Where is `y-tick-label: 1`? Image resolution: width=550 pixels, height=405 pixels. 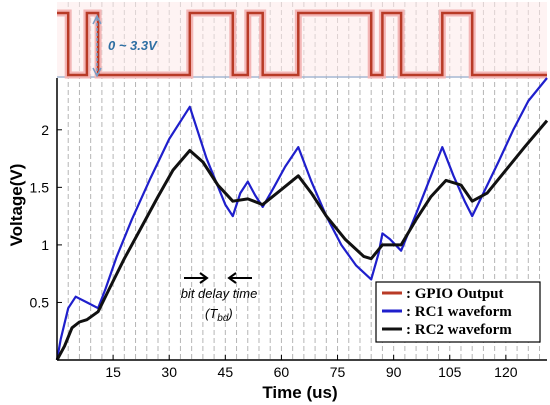 y-tick-label: 1 is located at coordinates (45, 245).